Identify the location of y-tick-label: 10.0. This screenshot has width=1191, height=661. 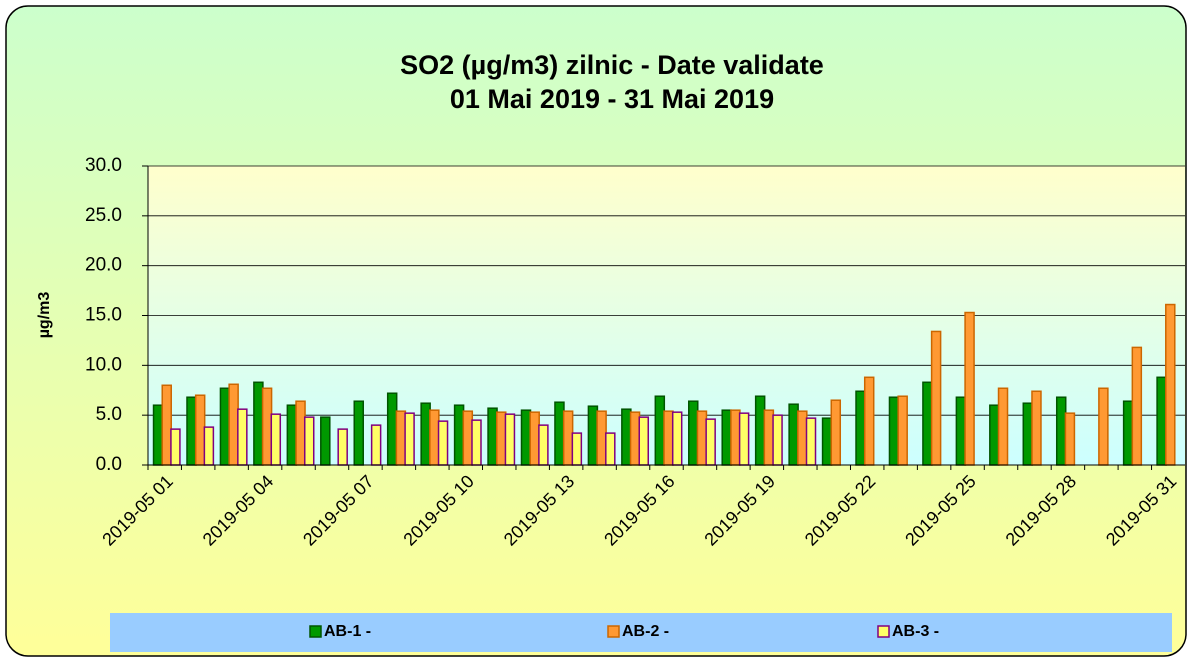
(103, 364).